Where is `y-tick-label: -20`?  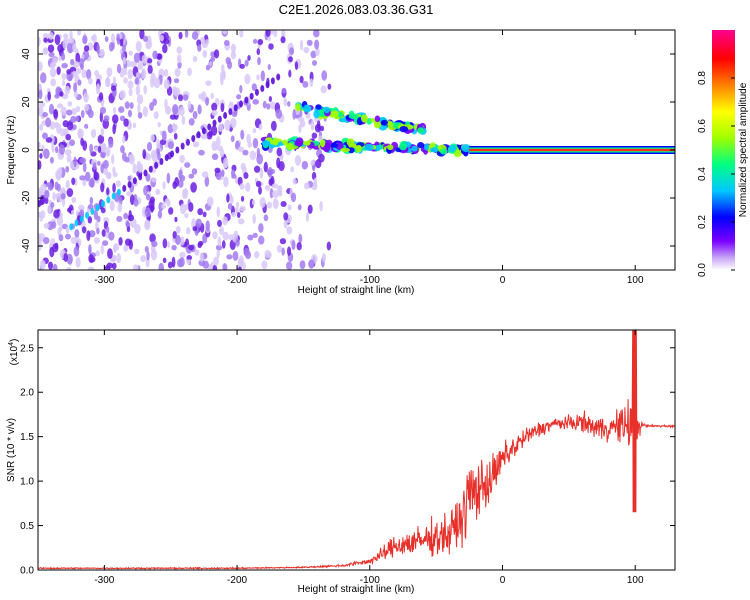 y-tick-label: -20 is located at coordinates (26, 197).